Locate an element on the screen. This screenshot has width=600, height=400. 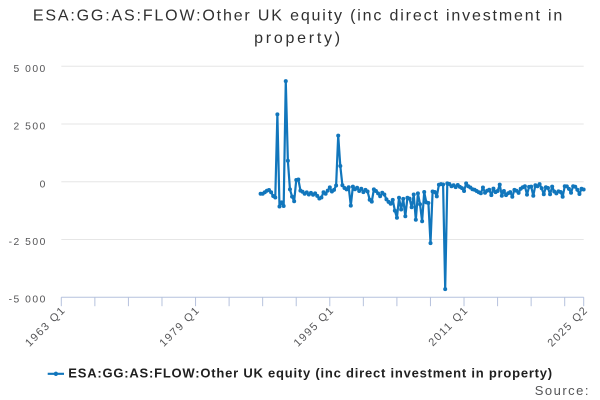
svg-text: 5 000 is located at coordinates (30, 69).